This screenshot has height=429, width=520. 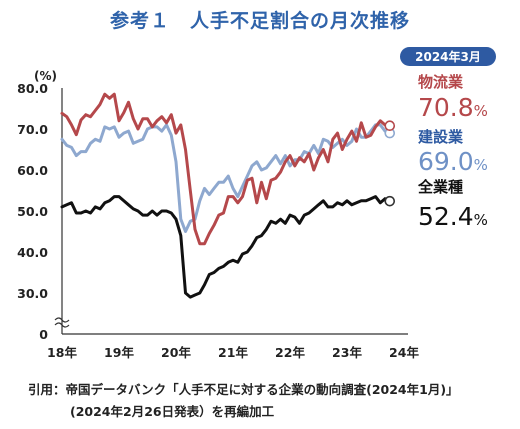 I want to click on y-tick-label: 30.0, so click(x=32, y=293).